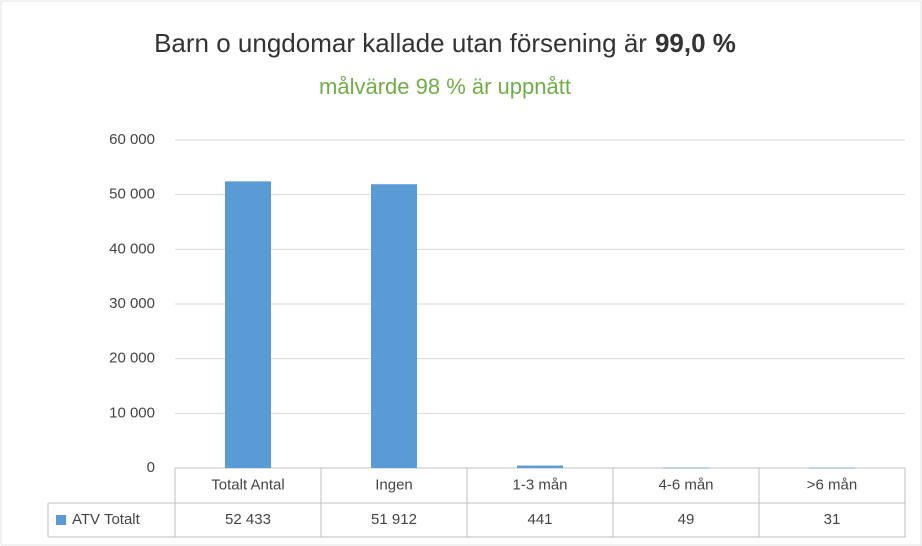 This screenshot has height=546, width=922. What do you see at coordinates (106, 519) in the screenshot?
I see `legend-label: ATV Totalt` at bounding box center [106, 519].